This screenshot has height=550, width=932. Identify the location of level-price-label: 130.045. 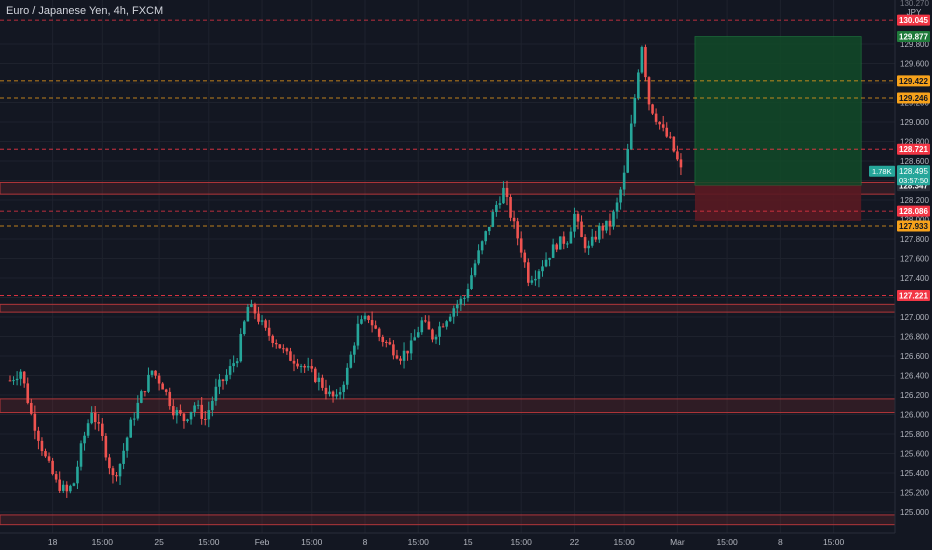
(913, 20).